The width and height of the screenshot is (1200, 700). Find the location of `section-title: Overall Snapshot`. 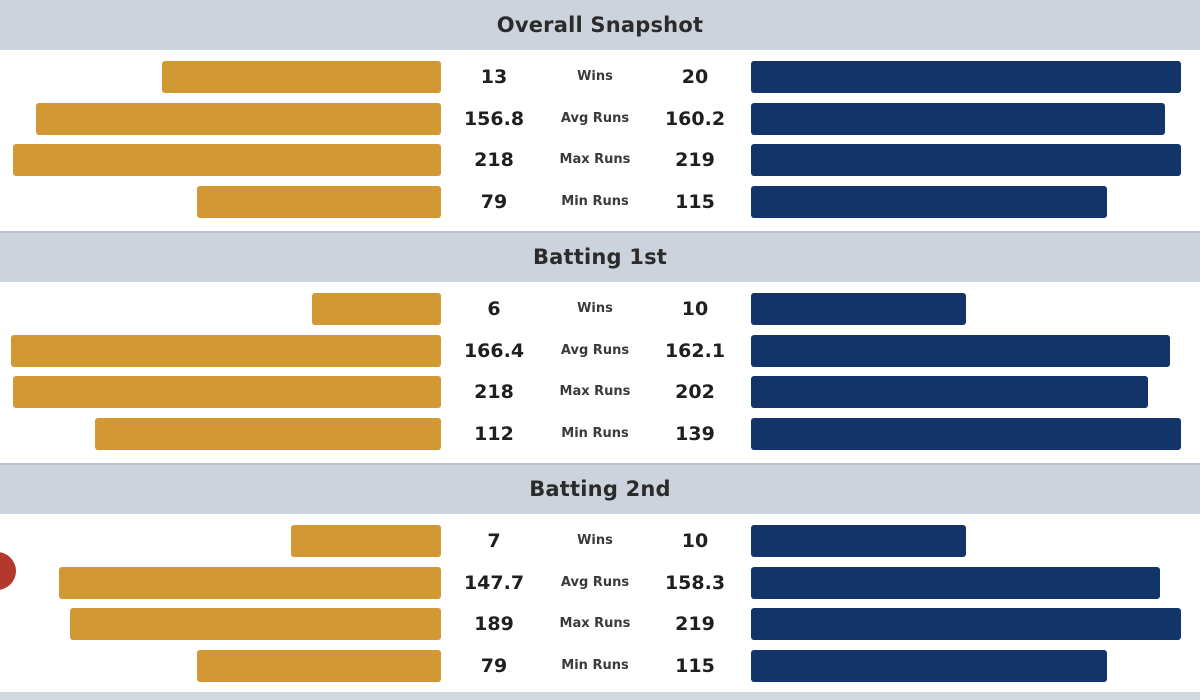

section-title: Overall Snapshot is located at coordinates (600, 25).